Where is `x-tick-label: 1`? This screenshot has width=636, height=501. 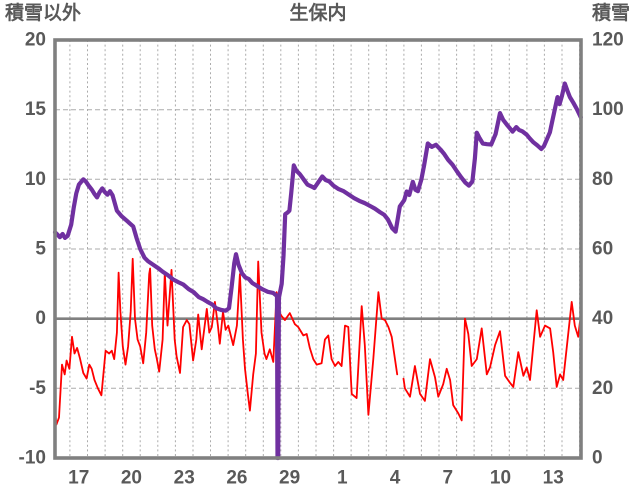 x-tick-label: 1 is located at coordinates (342, 478).